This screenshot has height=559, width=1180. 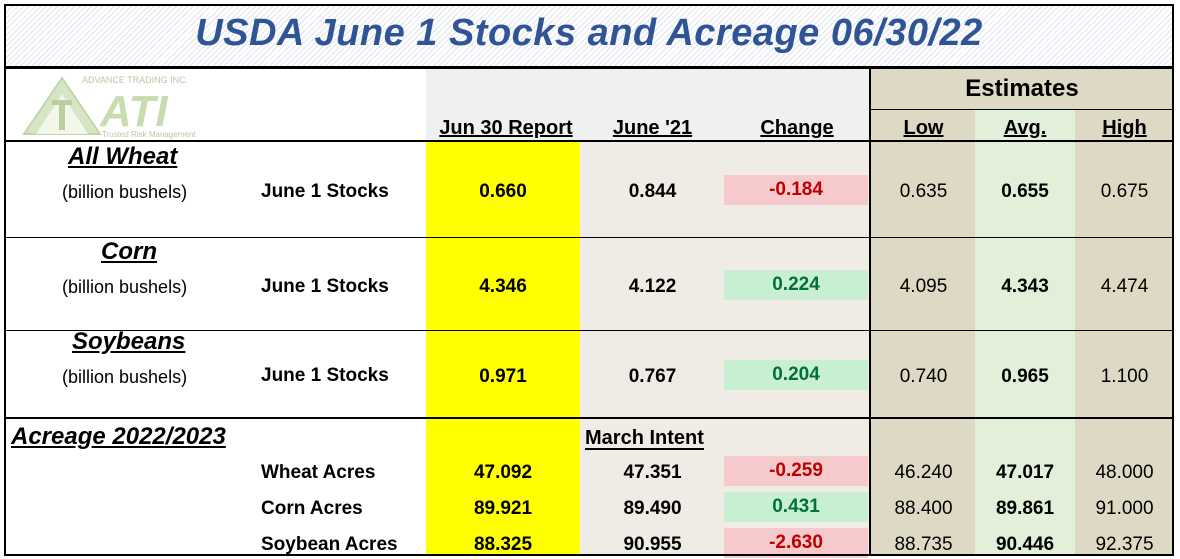 What do you see at coordinates (1025, 508) in the screenshot?
I see `acreage-avg-corn: 89.861` at bounding box center [1025, 508].